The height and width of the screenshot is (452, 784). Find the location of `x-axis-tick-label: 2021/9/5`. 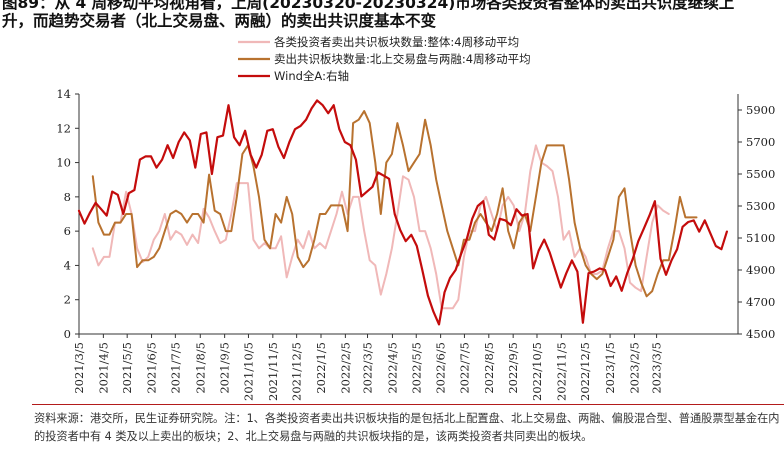

x-axis-tick-label: 2021/9/5 is located at coordinates (225, 368).